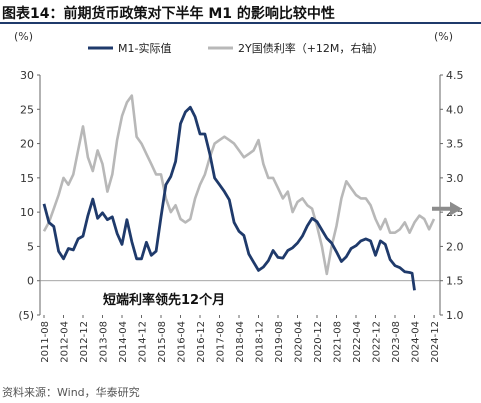  What do you see at coordinates (396, 342) in the screenshot?
I see `x-tick-label: 2023-08` at bounding box center [396, 342].